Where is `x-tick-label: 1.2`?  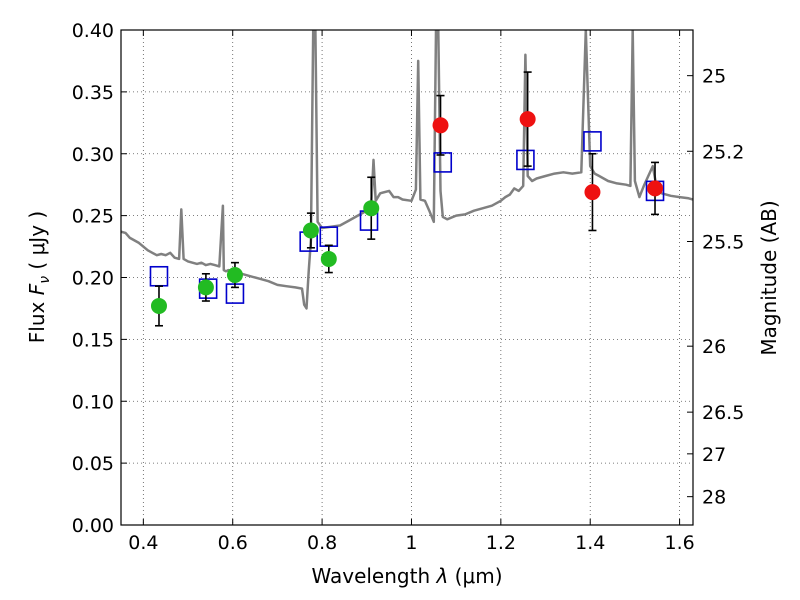
x-tick-label: 1.2 is located at coordinates (501, 543).